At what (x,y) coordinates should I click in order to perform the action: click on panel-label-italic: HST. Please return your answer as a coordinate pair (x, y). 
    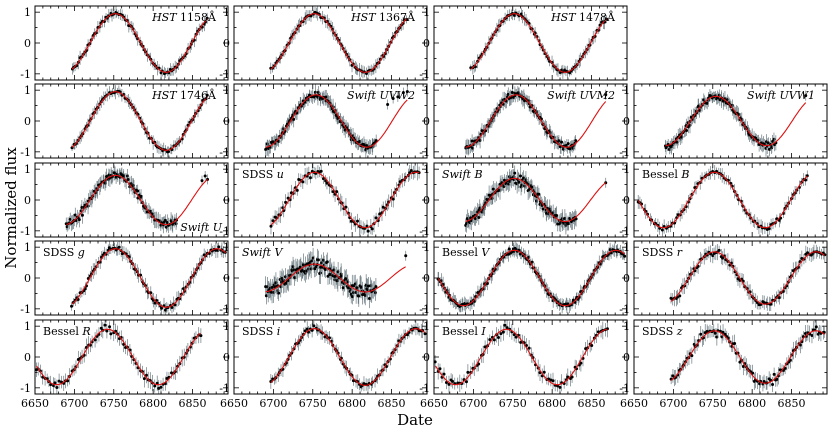
    Looking at the image, I should click on (164, 17).